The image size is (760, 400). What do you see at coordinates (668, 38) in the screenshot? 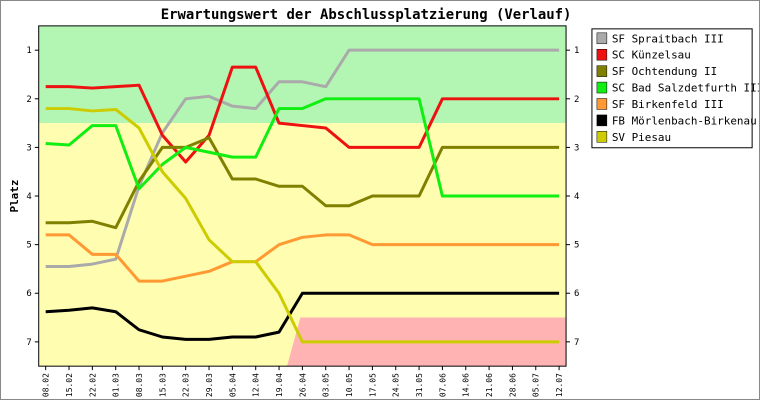
I see `legend-label-0: SF Spraitbach III` at bounding box center [668, 38].